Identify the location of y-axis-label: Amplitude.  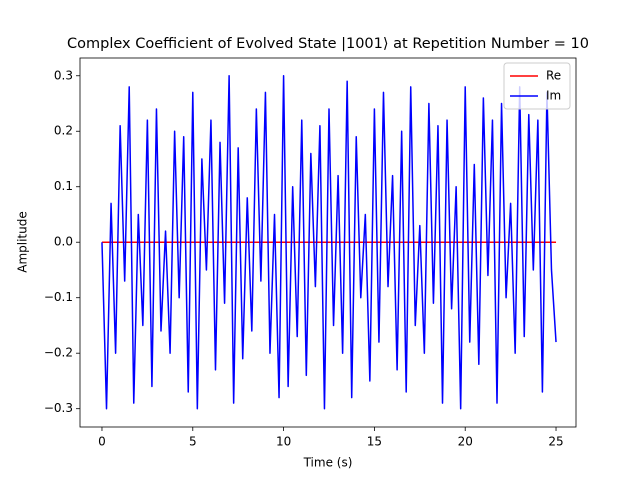
(23, 242).